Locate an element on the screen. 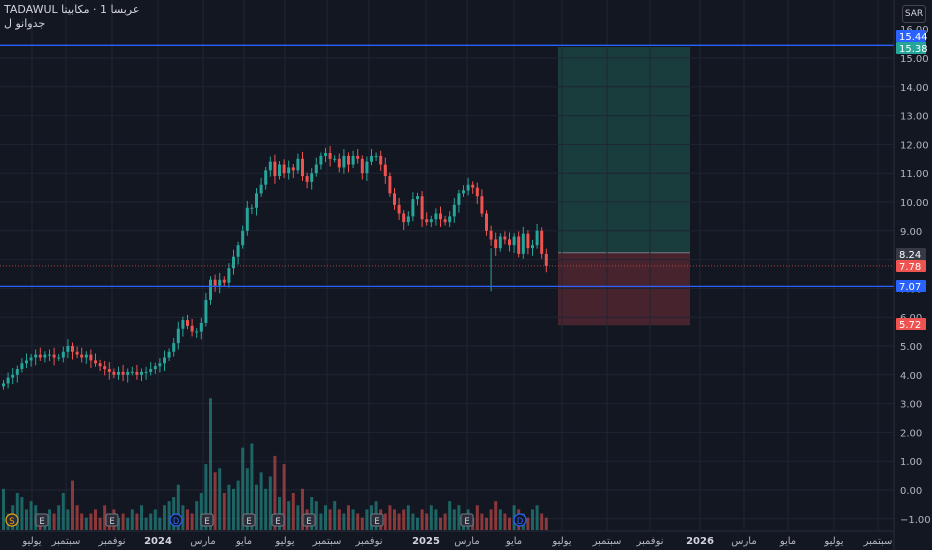 This screenshot has height=550, width=932. position-tool-zones is located at coordinates (624, 186).